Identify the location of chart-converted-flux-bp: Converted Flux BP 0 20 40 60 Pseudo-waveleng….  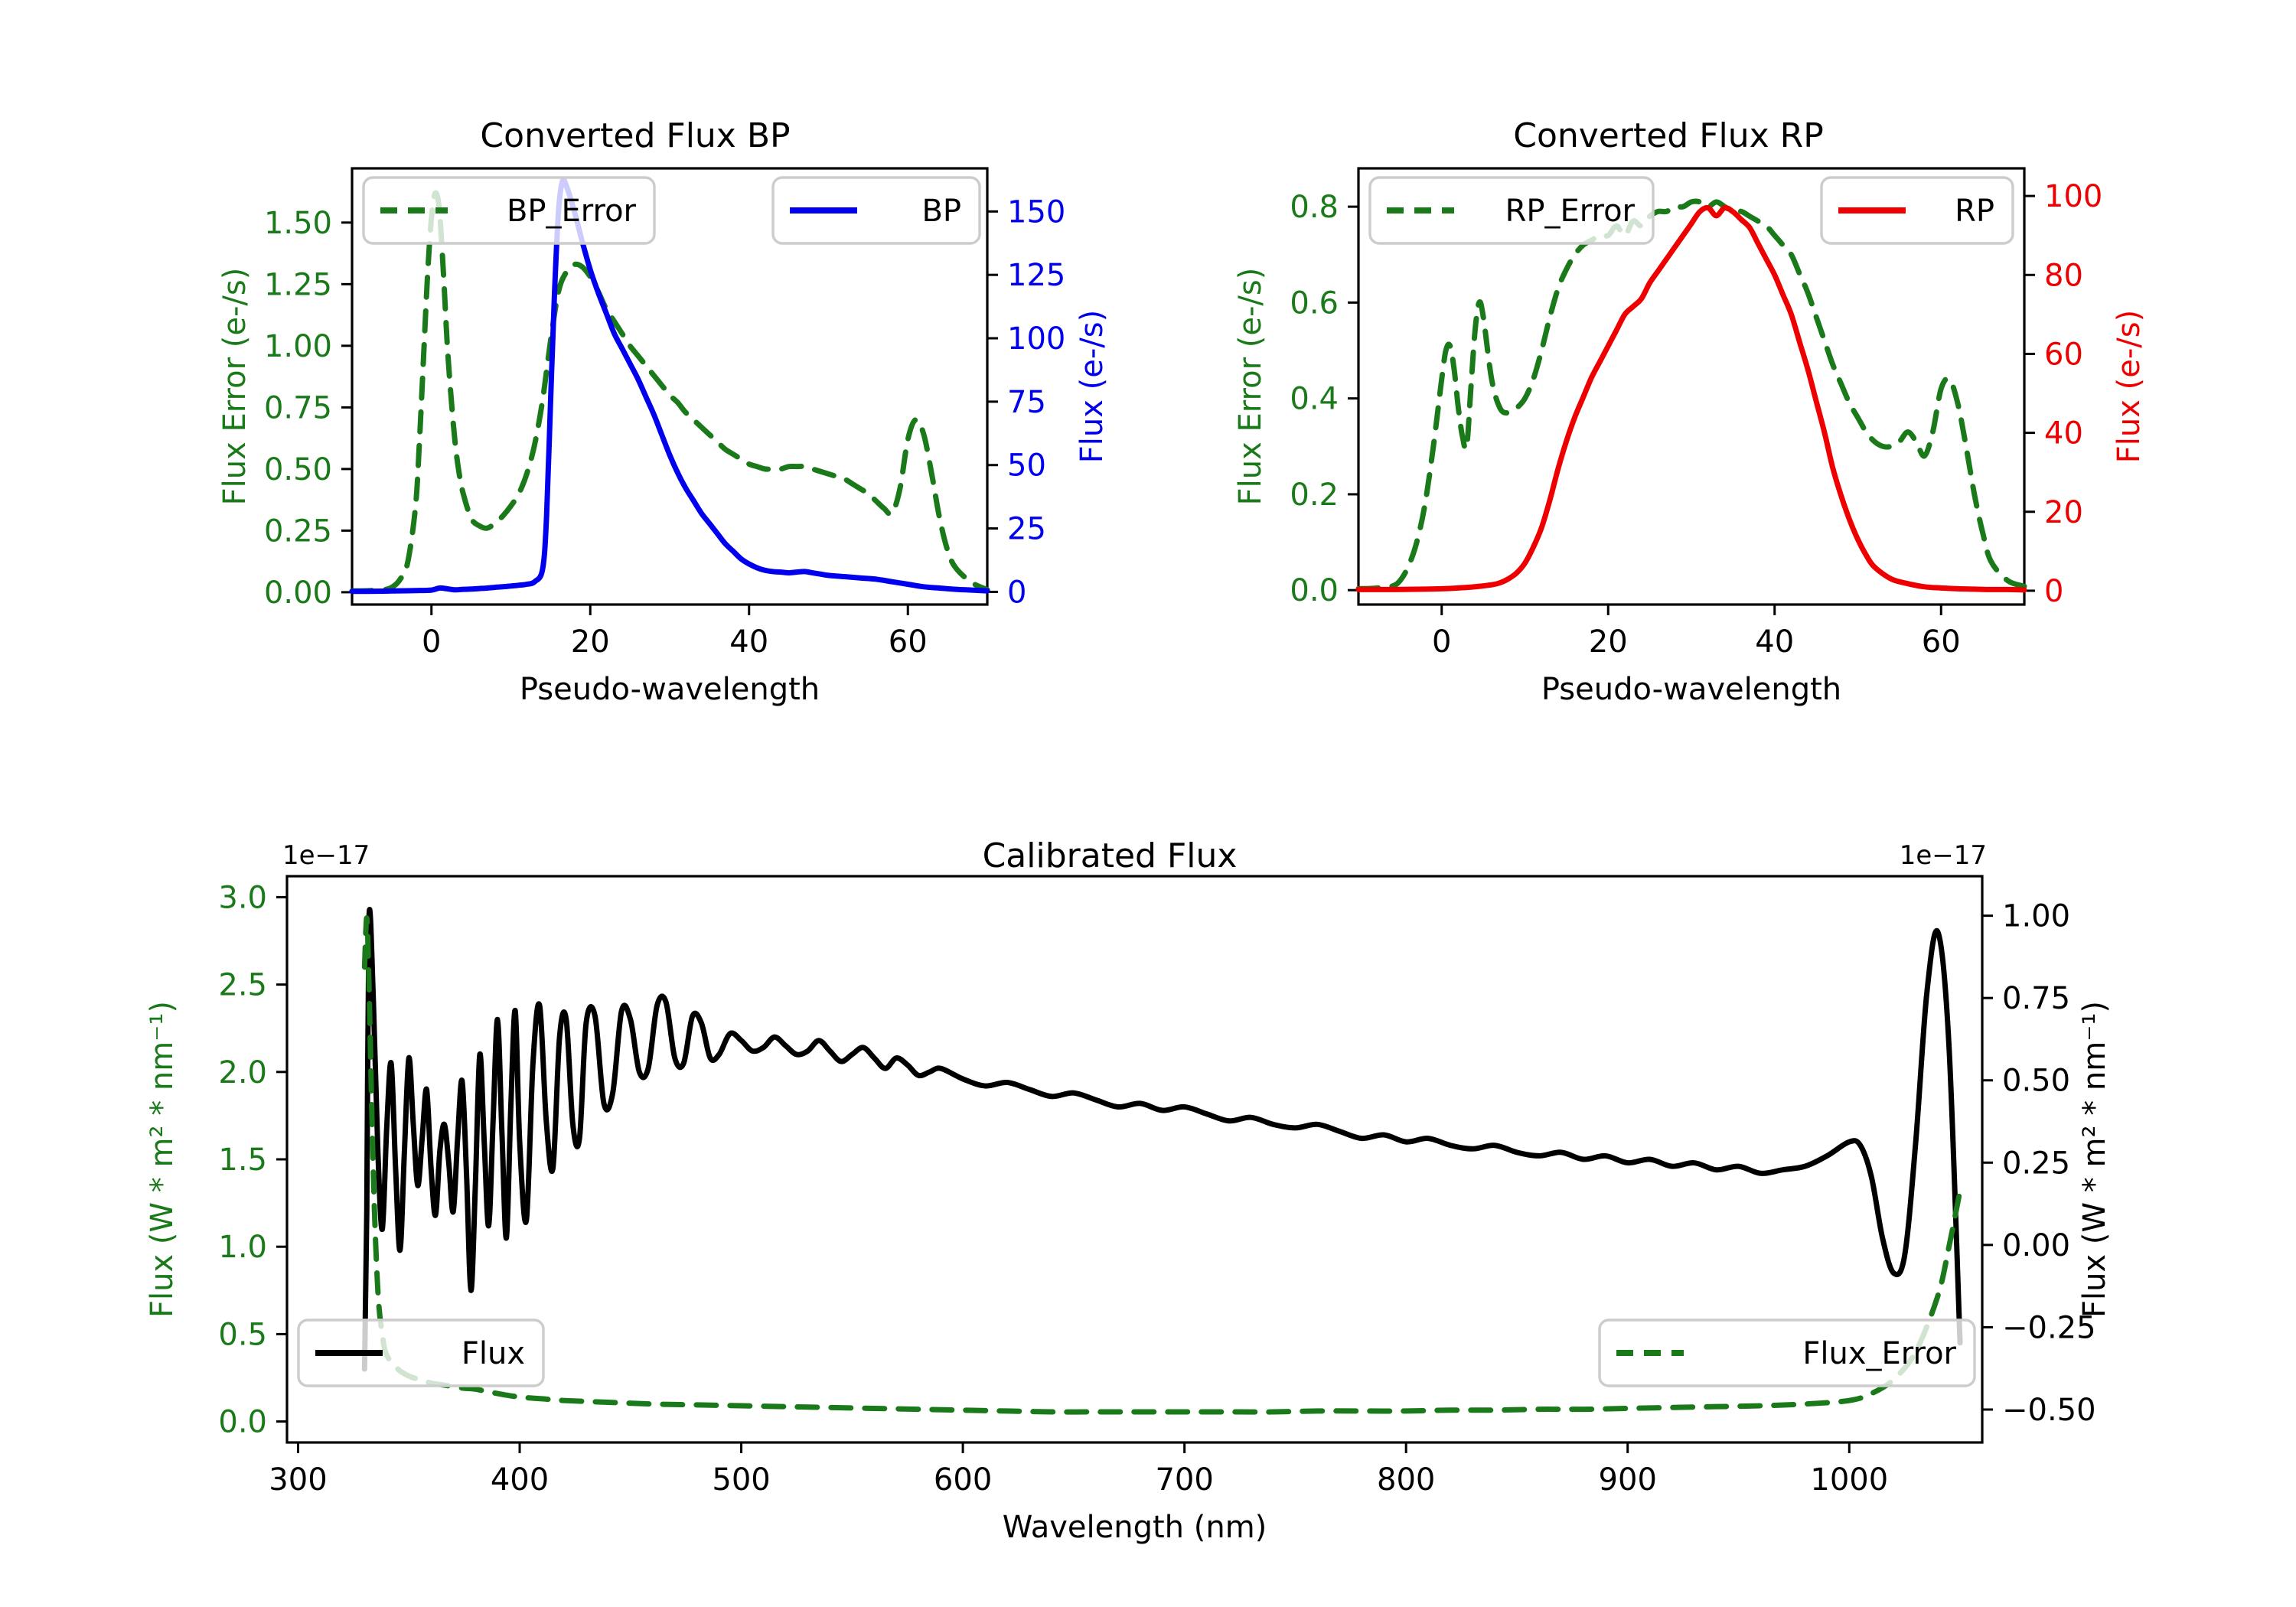
(663, 411).